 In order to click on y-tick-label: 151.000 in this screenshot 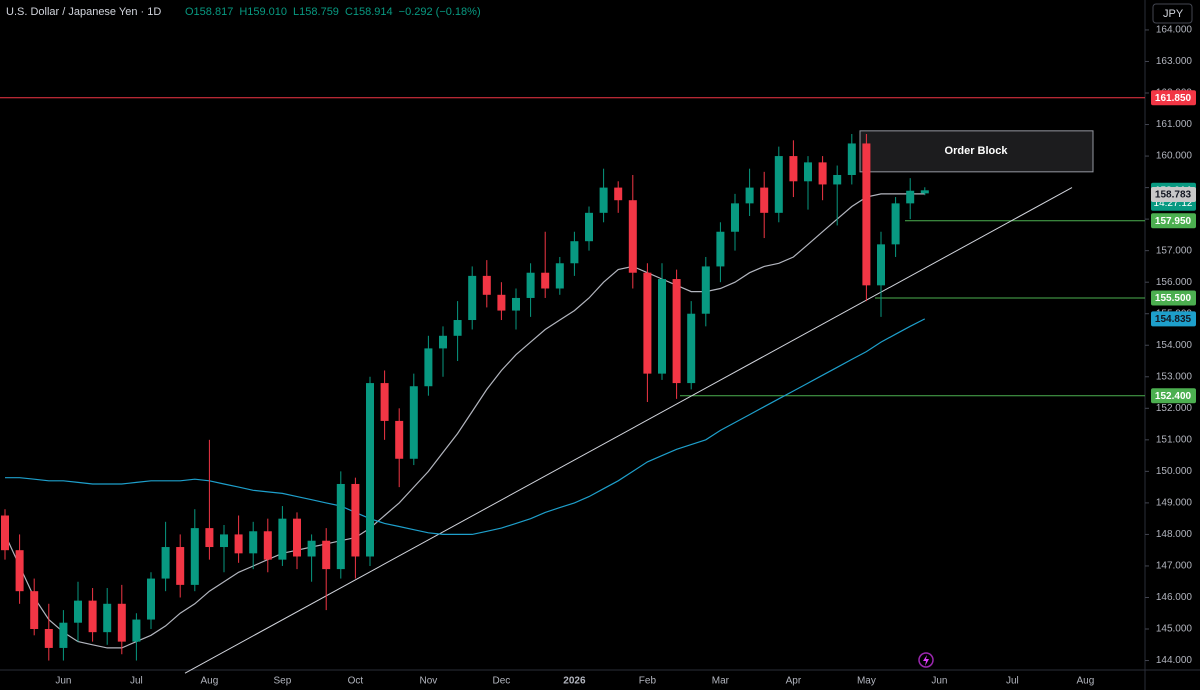, I will do `click(1174, 439)`.